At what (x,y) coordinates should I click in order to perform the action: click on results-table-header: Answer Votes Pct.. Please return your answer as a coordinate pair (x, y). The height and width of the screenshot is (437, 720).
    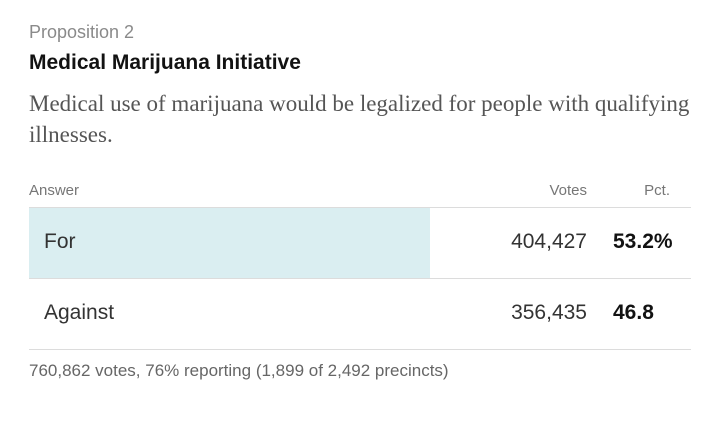
    Looking at the image, I should click on (360, 194).